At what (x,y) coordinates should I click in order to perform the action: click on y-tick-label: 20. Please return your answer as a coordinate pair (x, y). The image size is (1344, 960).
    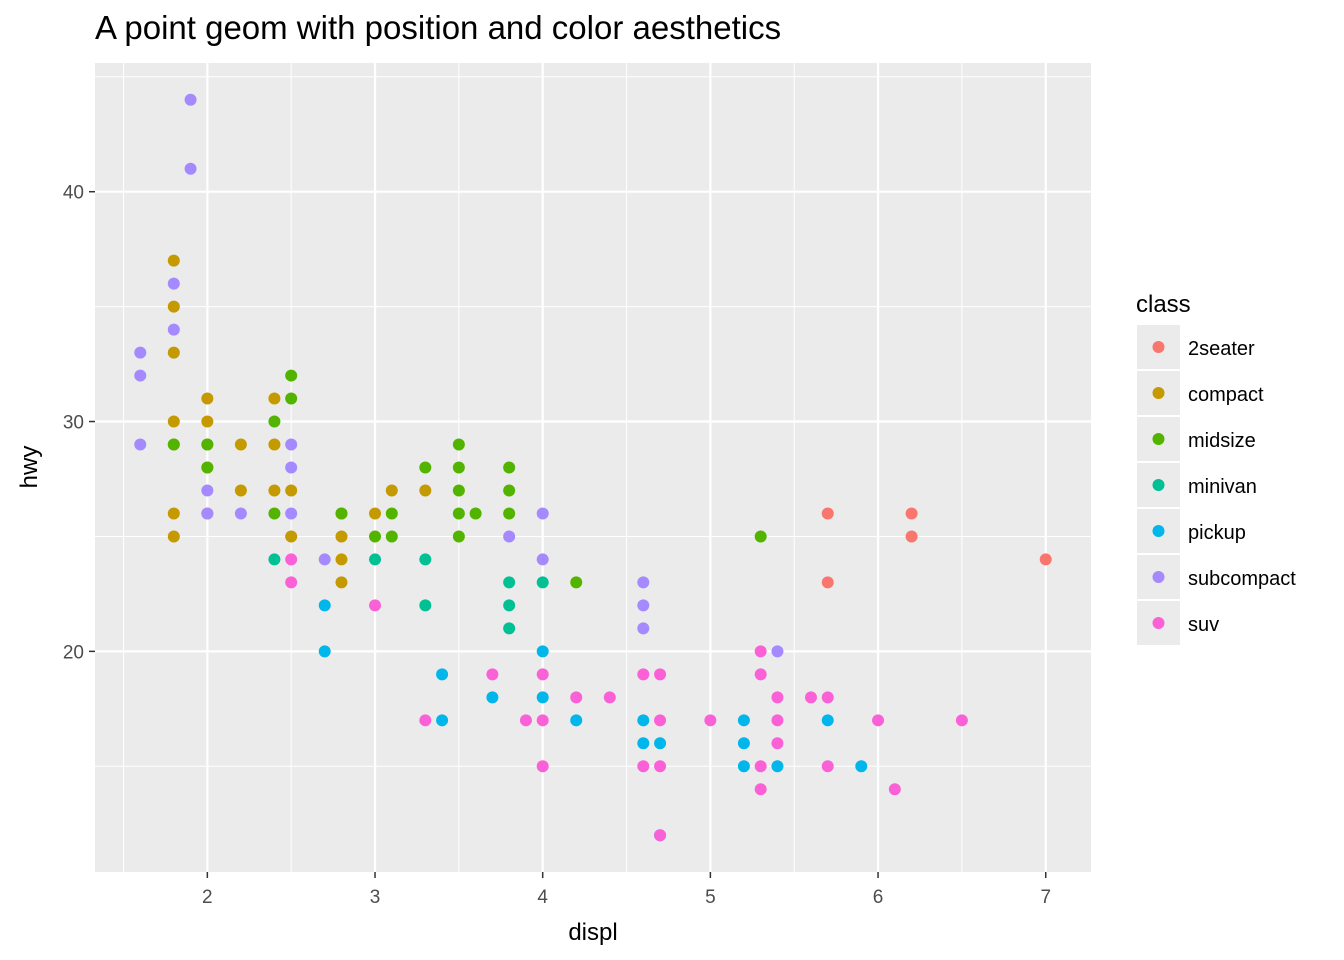
    Looking at the image, I should click on (73, 652).